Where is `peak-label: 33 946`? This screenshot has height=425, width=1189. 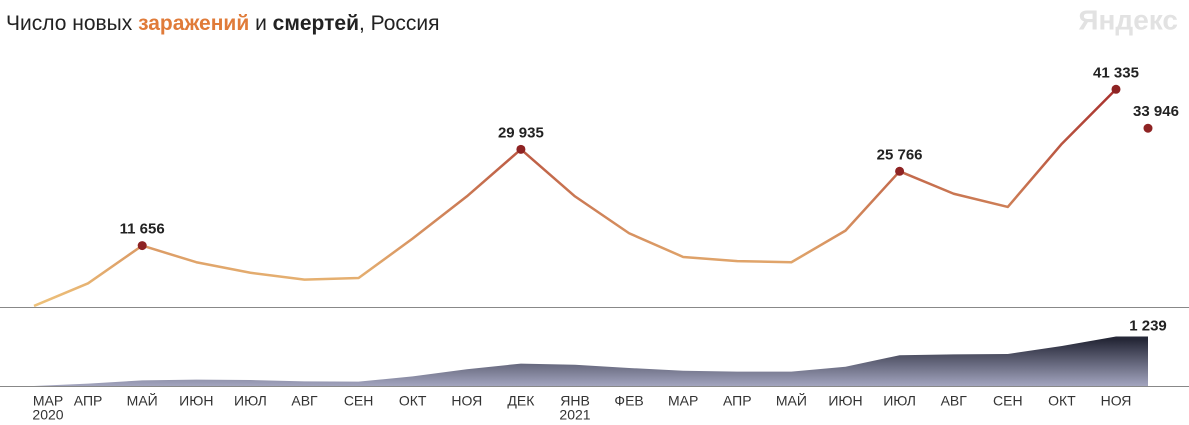
peak-label: 33 946 is located at coordinates (1156, 111).